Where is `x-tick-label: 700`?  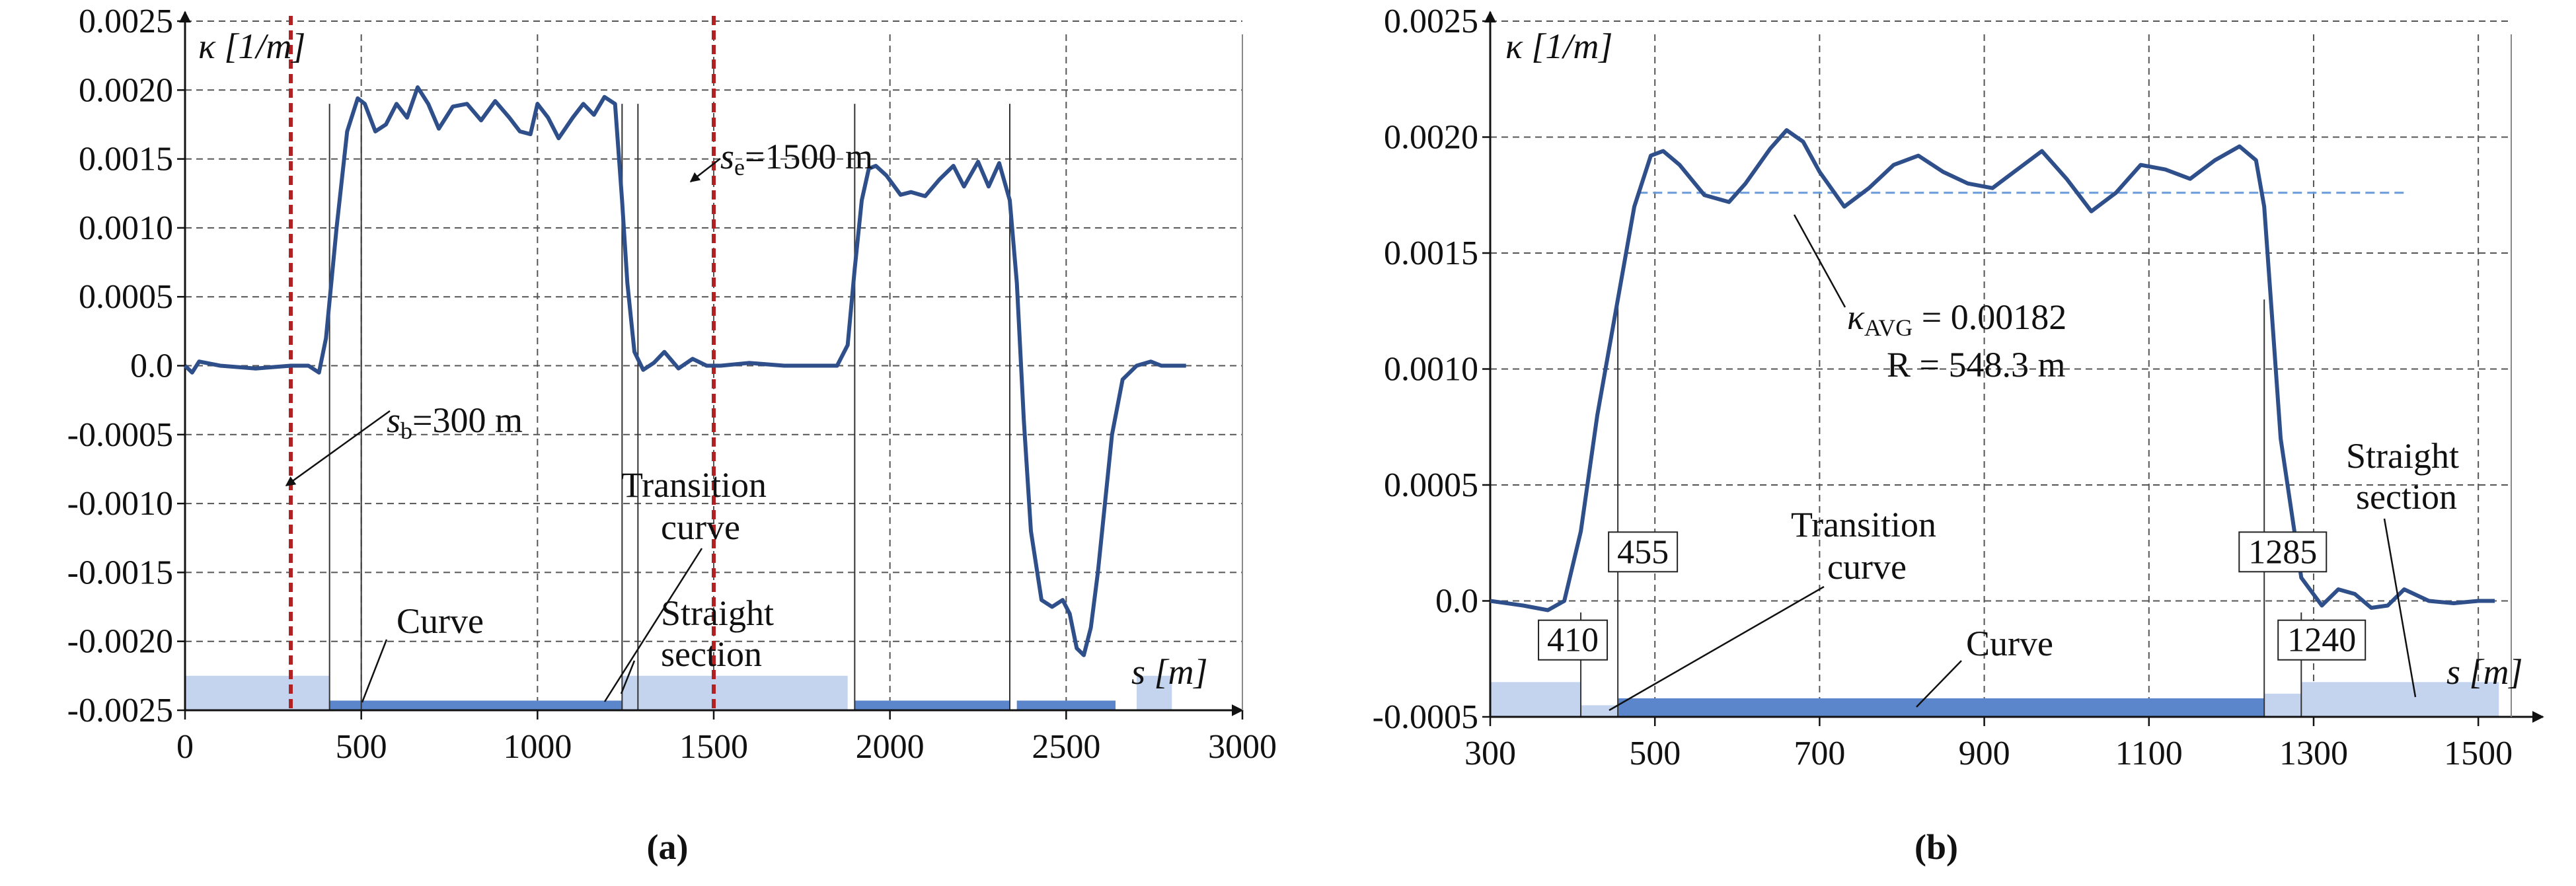 x-tick-label: 700 is located at coordinates (1820, 753).